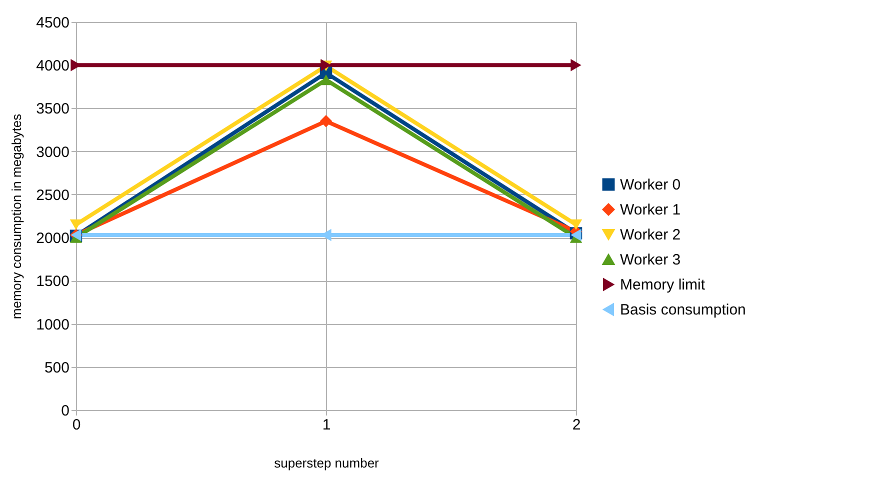 Image resolution: width=871 pixels, height=477 pixels. What do you see at coordinates (16, 216) in the screenshot?
I see `y-axis-title: memory consumption in megabytes` at bounding box center [16, 216].